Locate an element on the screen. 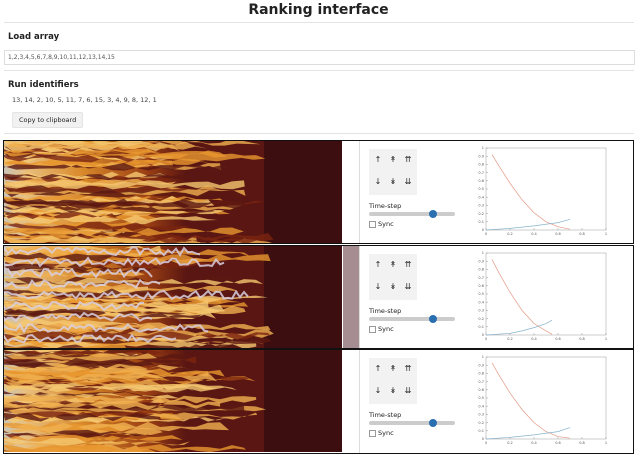 Image resolution: width=637 pixels, height=458 pixels. y-tick-label: 0.5 is located at coordinates (481, 294).